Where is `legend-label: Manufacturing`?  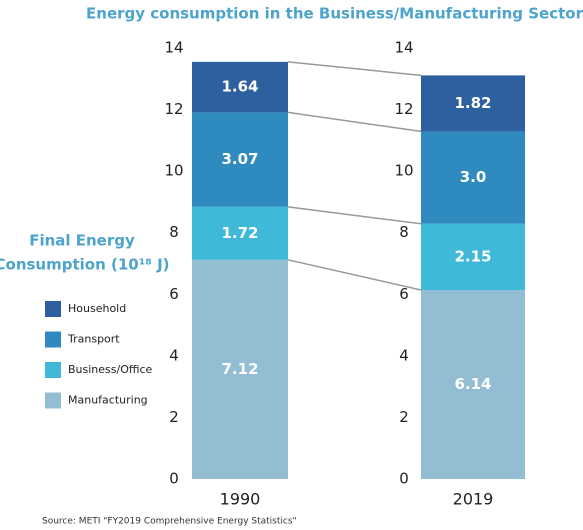
legend-label: Manufacturing is located at coordinates (108, 400).